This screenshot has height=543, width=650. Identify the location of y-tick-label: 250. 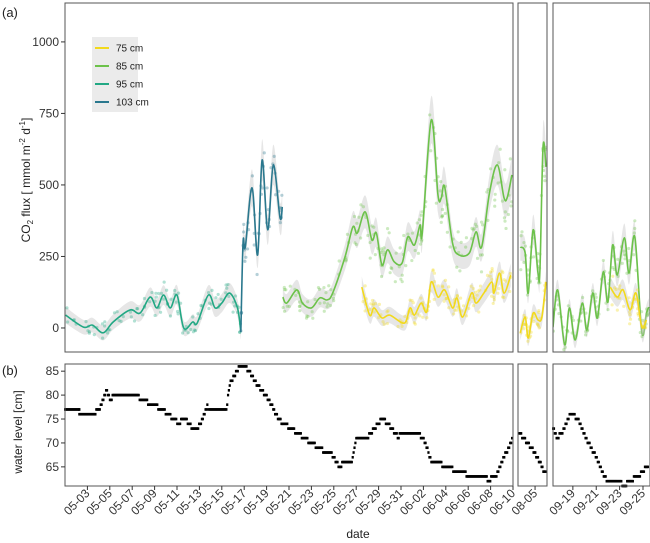
(49, 256).